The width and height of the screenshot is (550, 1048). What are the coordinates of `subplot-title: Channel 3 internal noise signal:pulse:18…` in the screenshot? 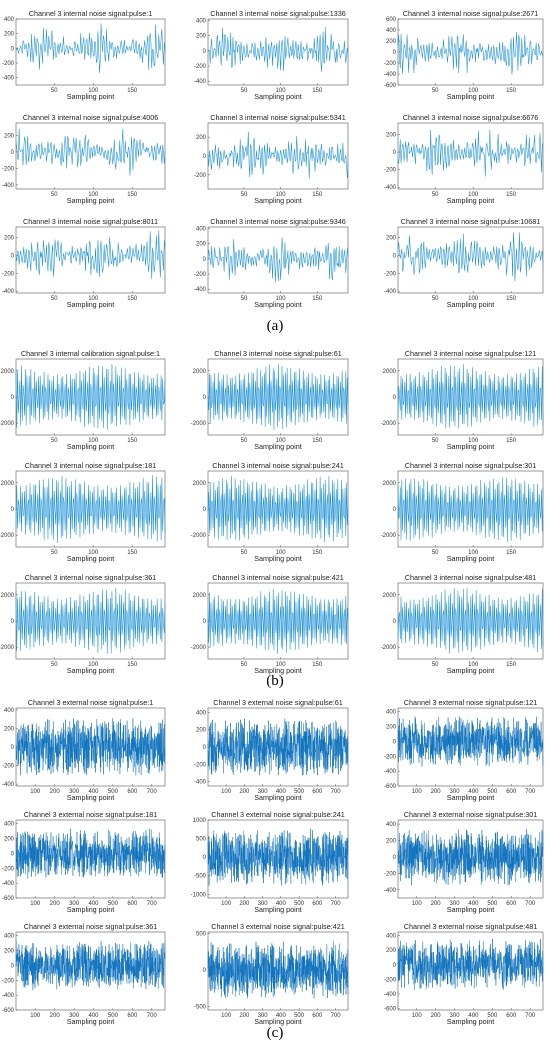 It's located at (90, 465).